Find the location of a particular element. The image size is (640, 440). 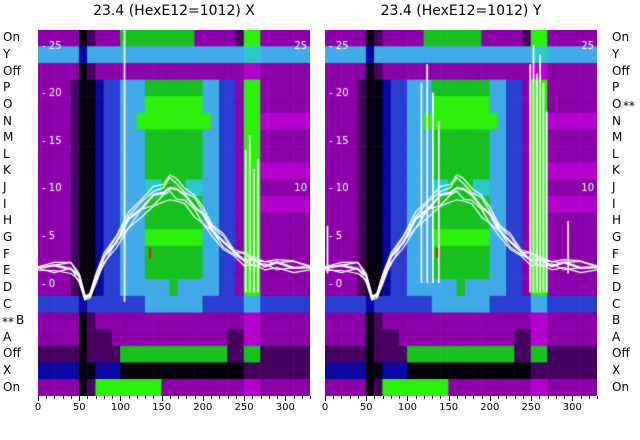

panel-x-title: 23.4 (HexE12=1012) X is located at coordinates (174, 11).